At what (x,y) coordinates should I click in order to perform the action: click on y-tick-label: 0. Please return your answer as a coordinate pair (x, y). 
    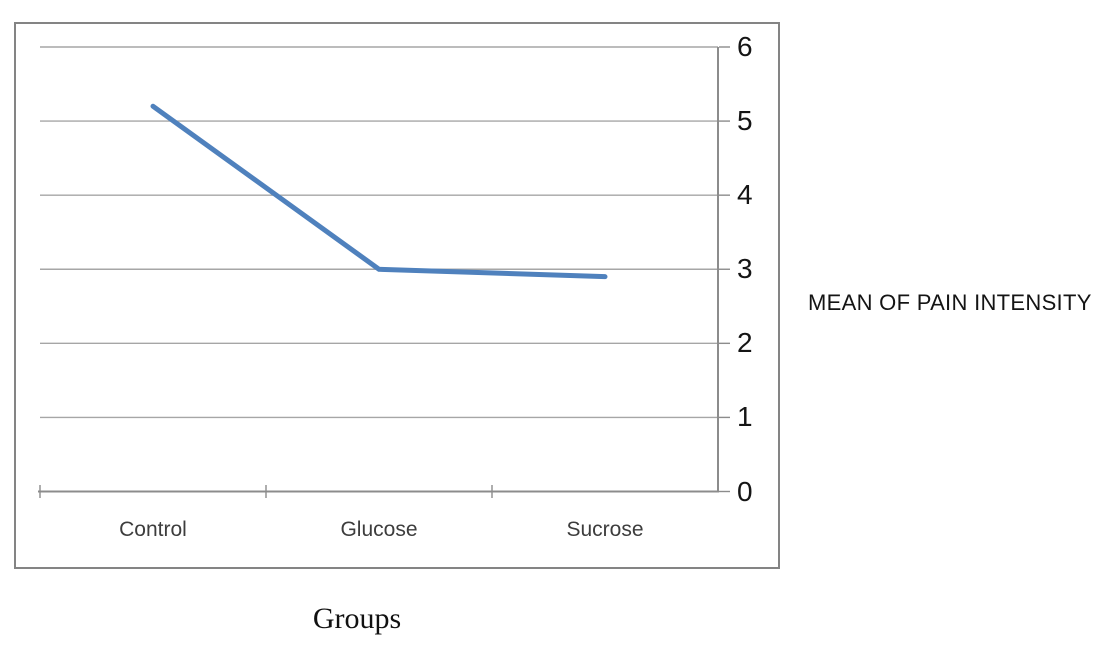
    Looking at the image, I should click on (745, 491).